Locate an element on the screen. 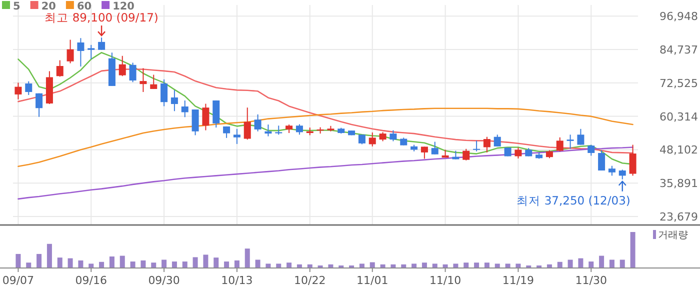  y-tick-label: 84,737 is located at coordinates (679, 49).